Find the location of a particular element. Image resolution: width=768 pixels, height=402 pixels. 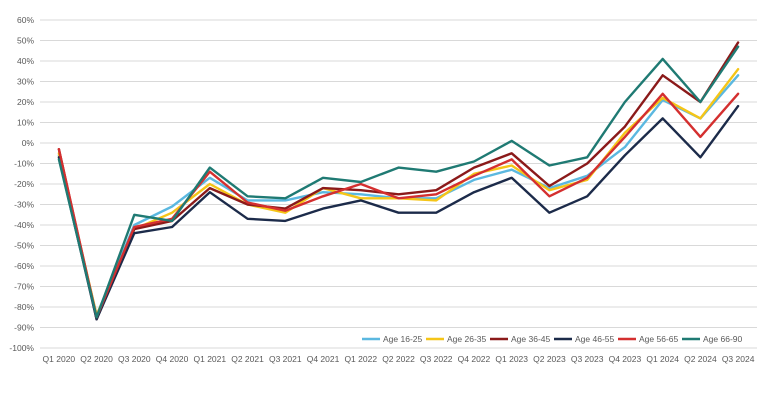

y-tick-label: -90% is located at coordinates (24, 328).